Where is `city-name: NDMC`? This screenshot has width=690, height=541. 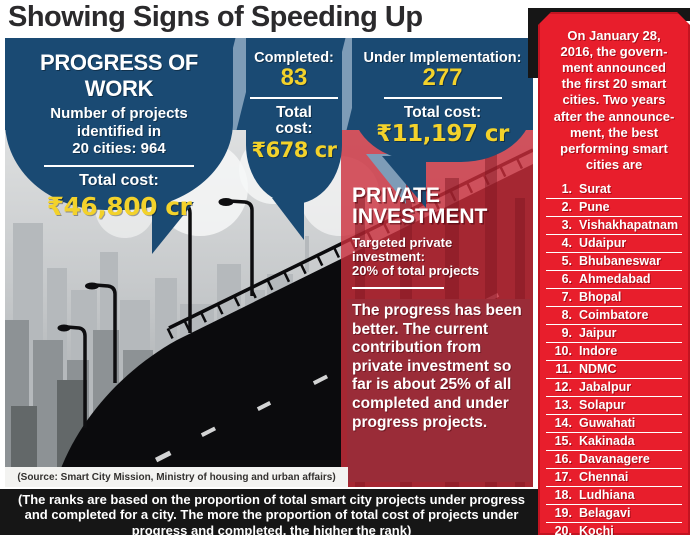
city-name: NDMC is located at coordinates (598, 369).